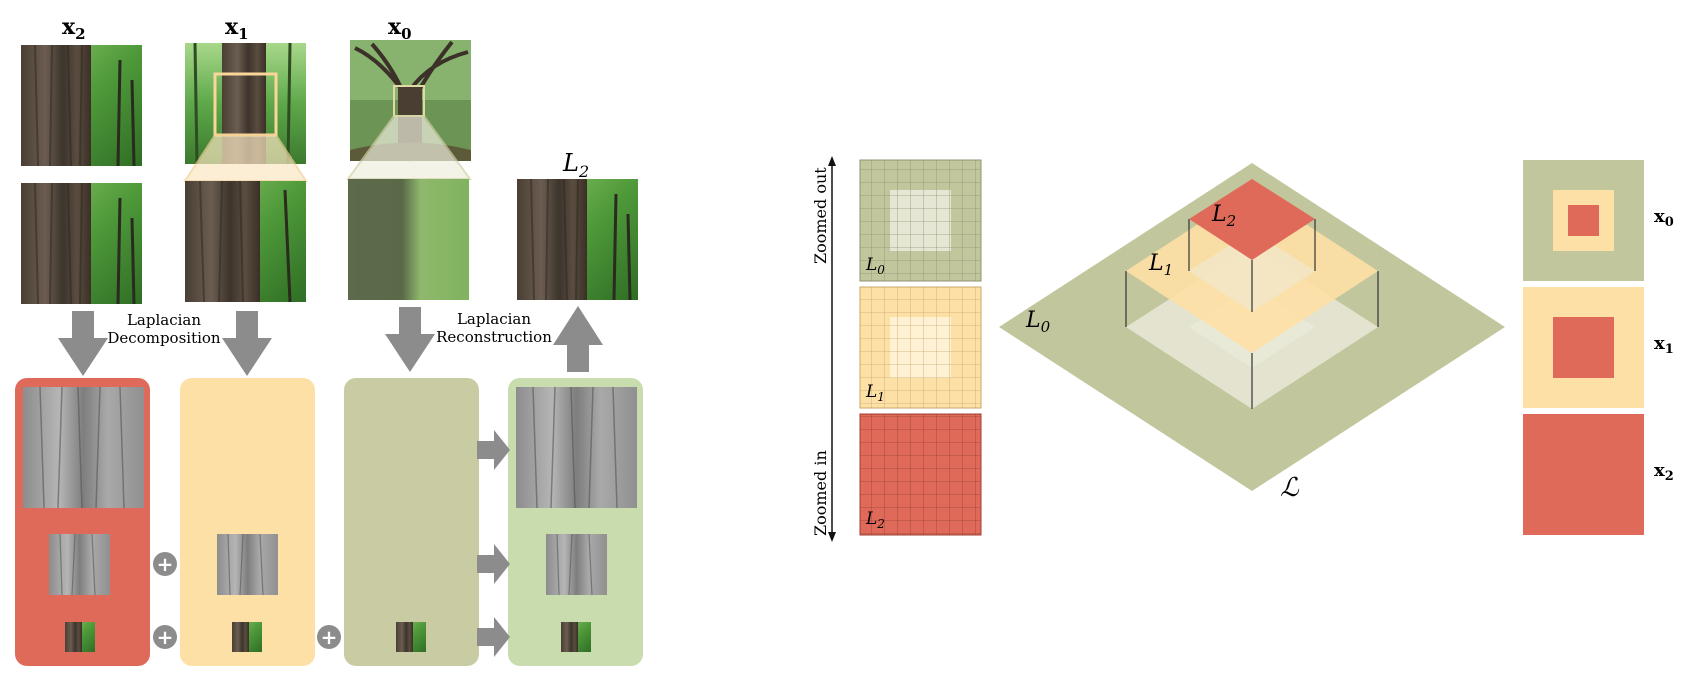 The image size is (1684, 682). I want to click on arrow-down-x2, so click(83, 343).